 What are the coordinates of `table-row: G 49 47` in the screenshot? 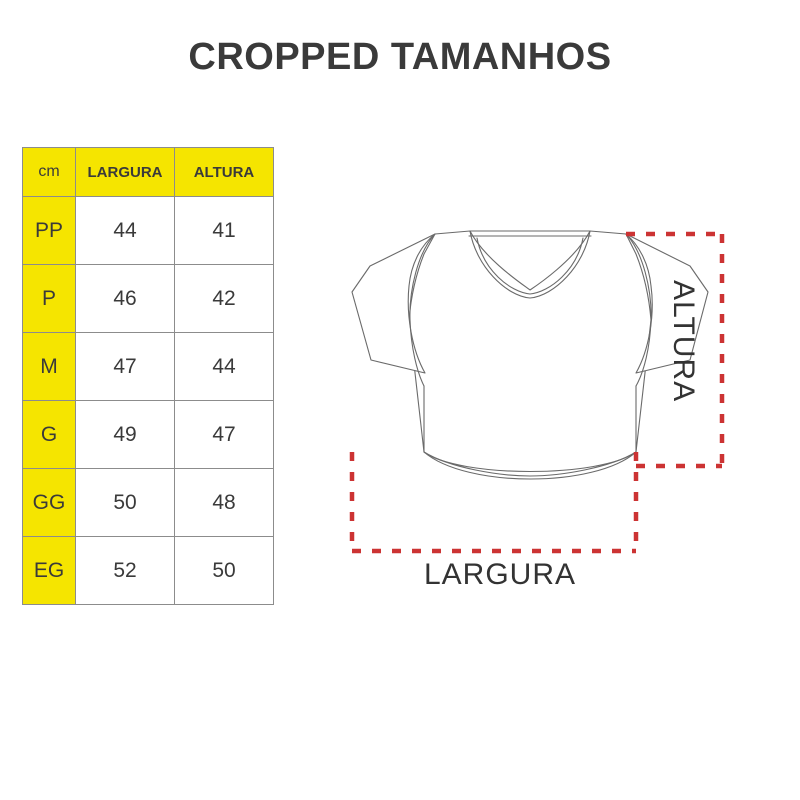 It's located at (148, 434).